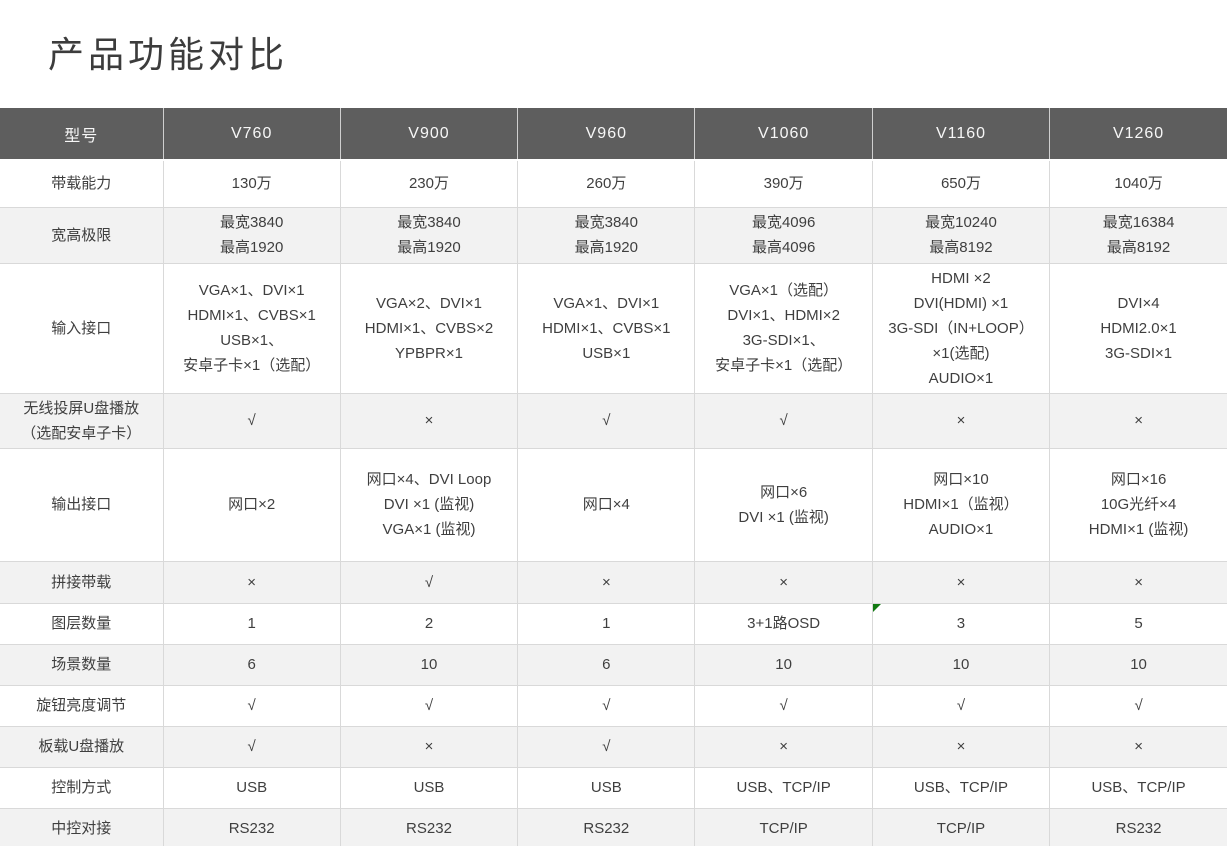 The width and height of the screenshot is (1227, 846). What do you see at coordinates (1138, 235) in the screenshot?
I see `value-cell: 最宽16384 最高8192` at bounding box center [1138, 235].